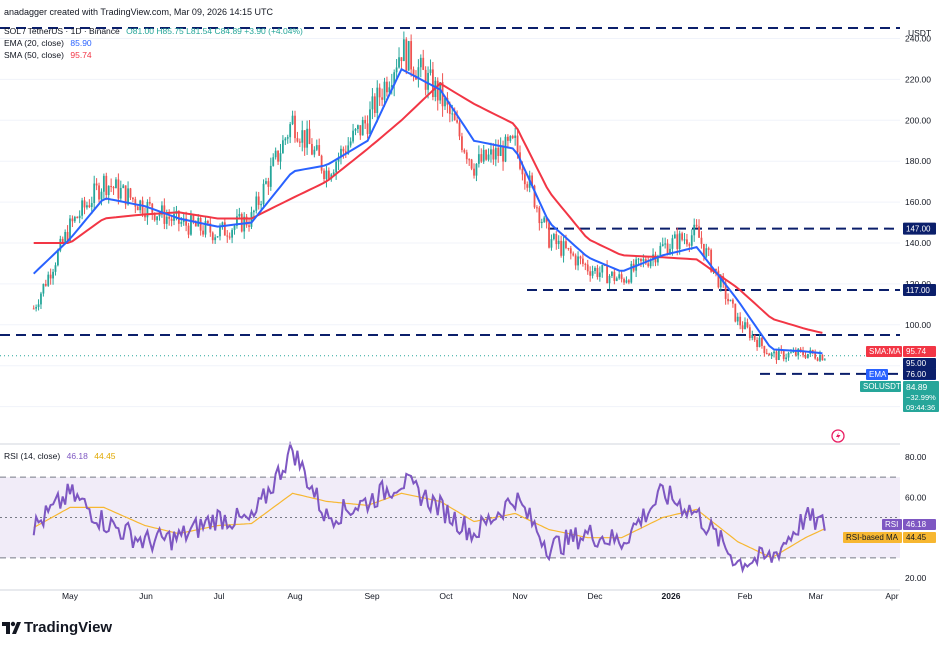 Image resolution: width=945 pixels, height=649 pixels. I want to click on alert-icon, so click(838, 436).